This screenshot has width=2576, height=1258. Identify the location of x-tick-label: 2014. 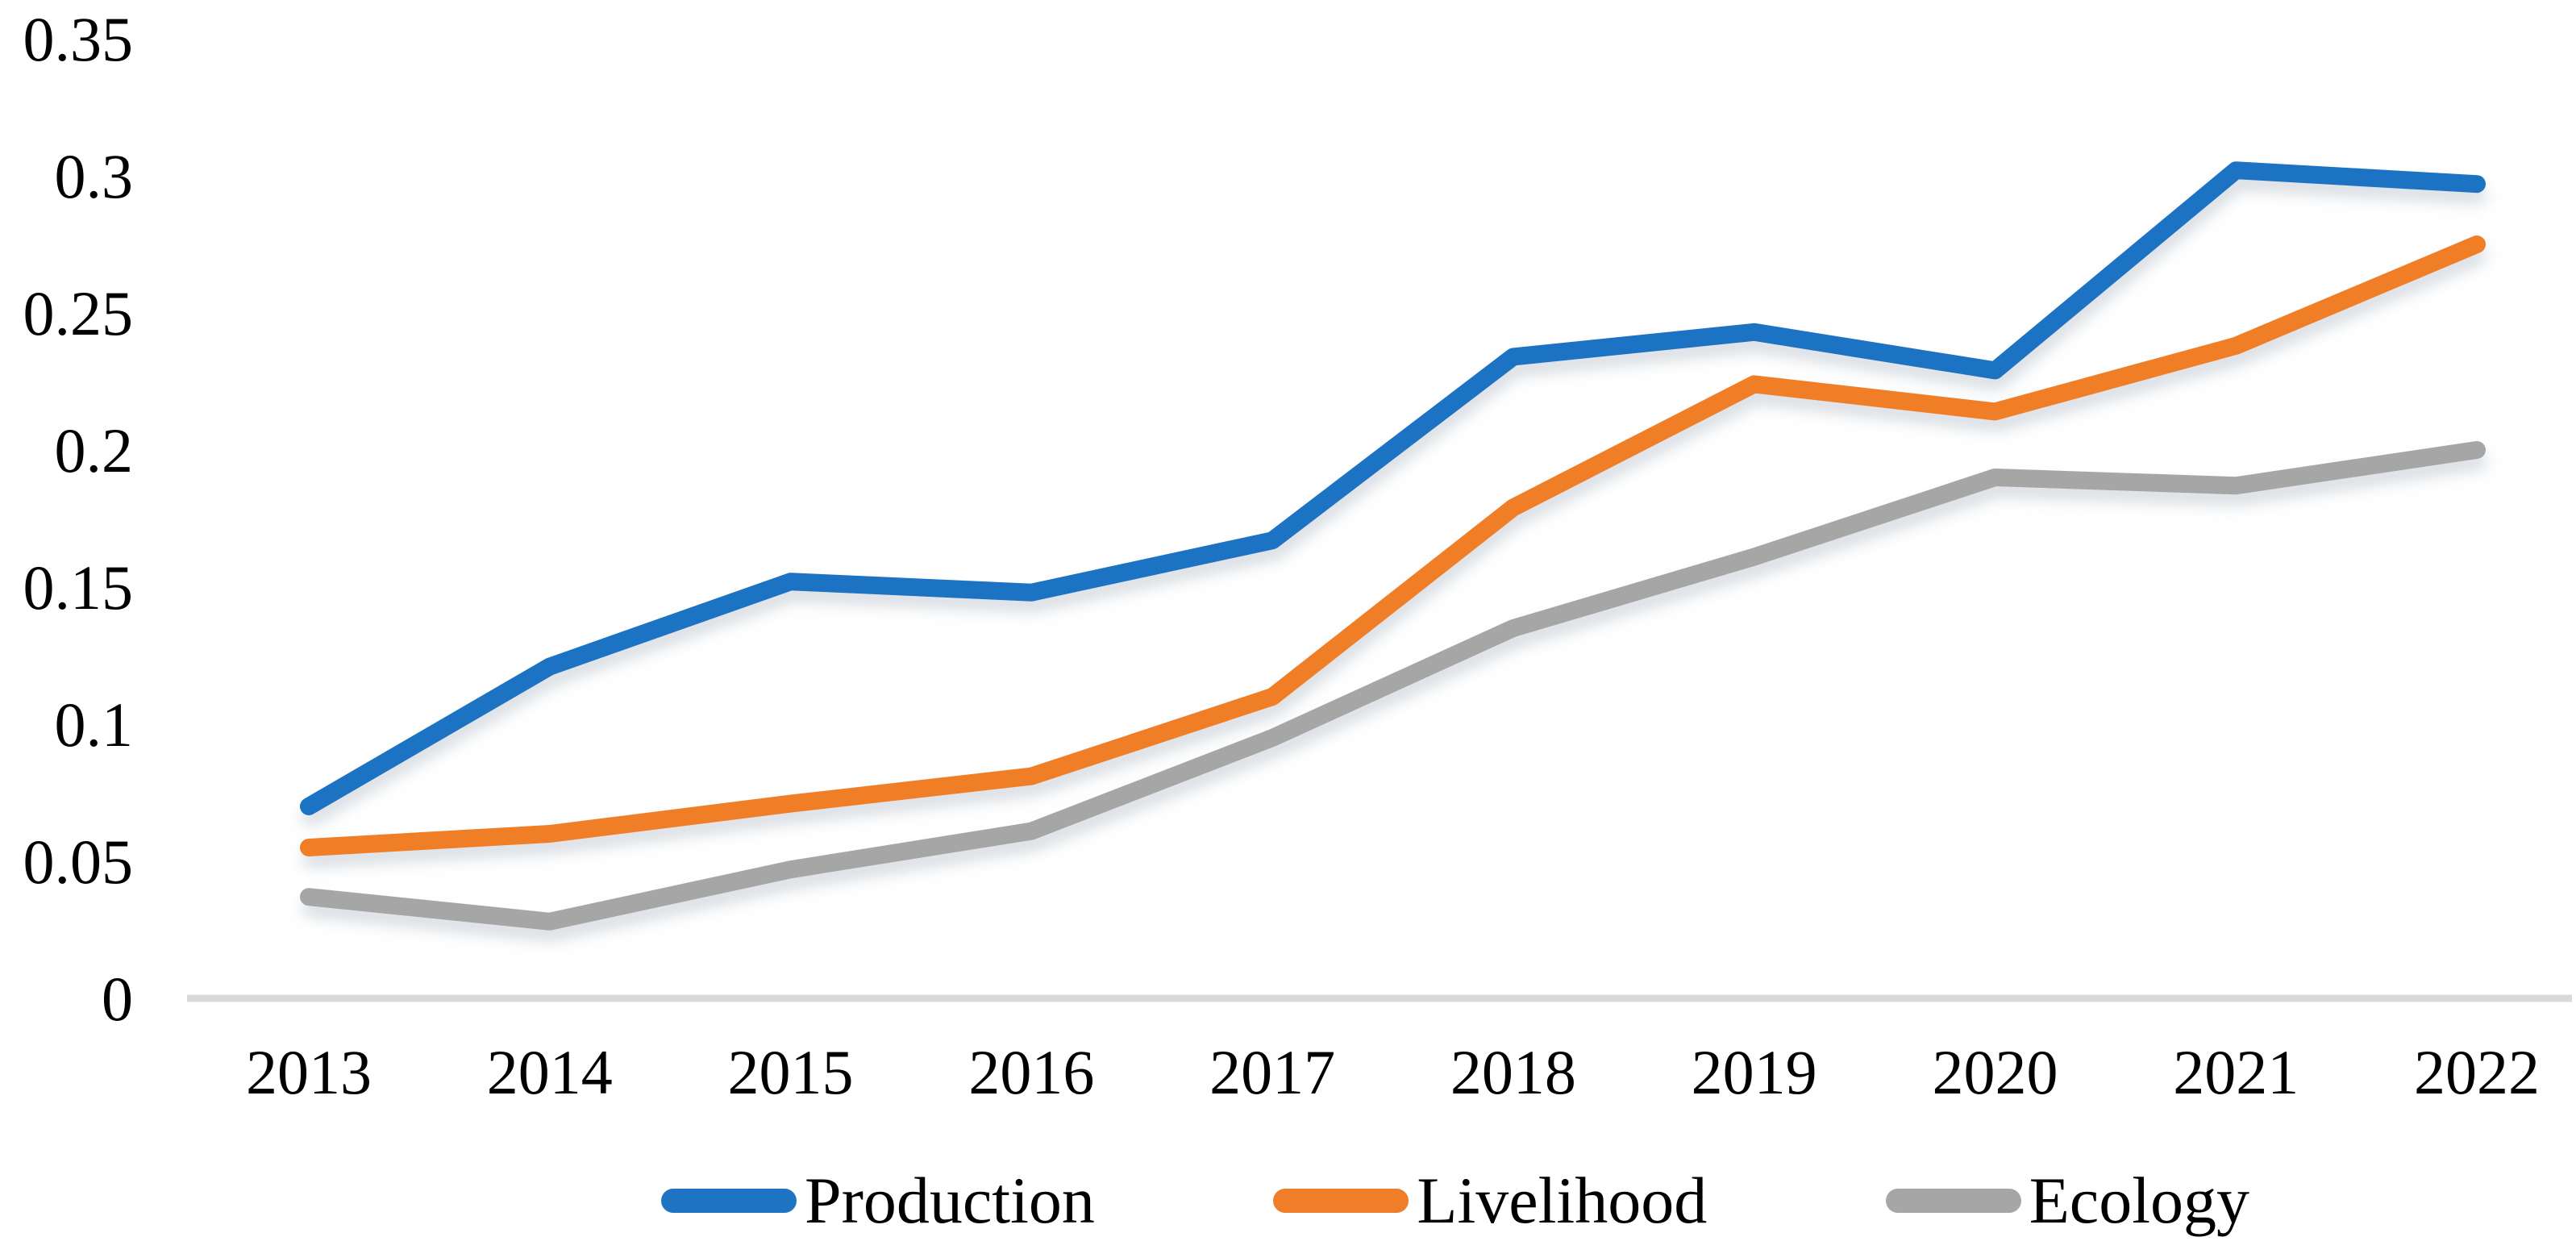
(550, 1072).